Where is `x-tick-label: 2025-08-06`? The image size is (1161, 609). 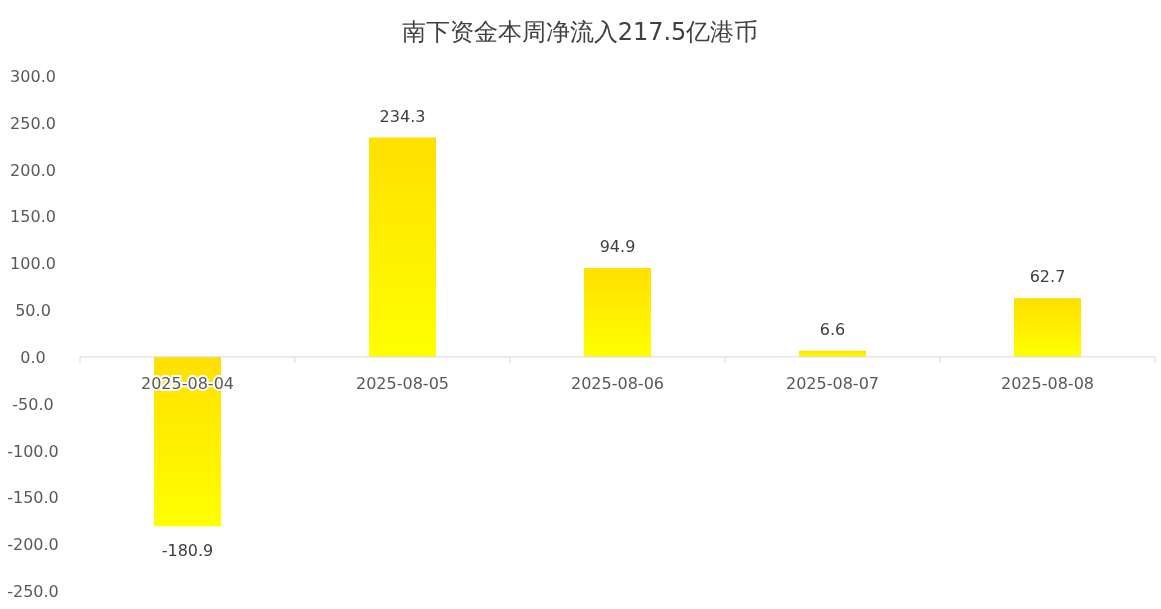 x-tick-label: 2025-08-06 is located at coordinates (617, 383).